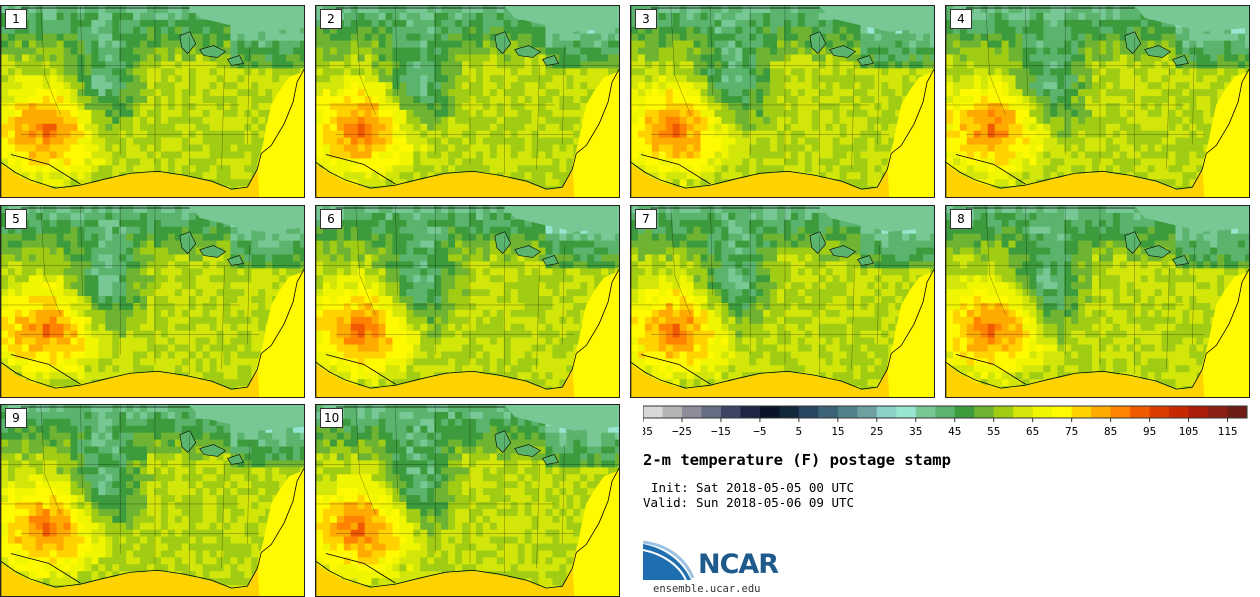 The image size is (1260, 597). I want to click on panel-number-label: 10, so click(332, 418).